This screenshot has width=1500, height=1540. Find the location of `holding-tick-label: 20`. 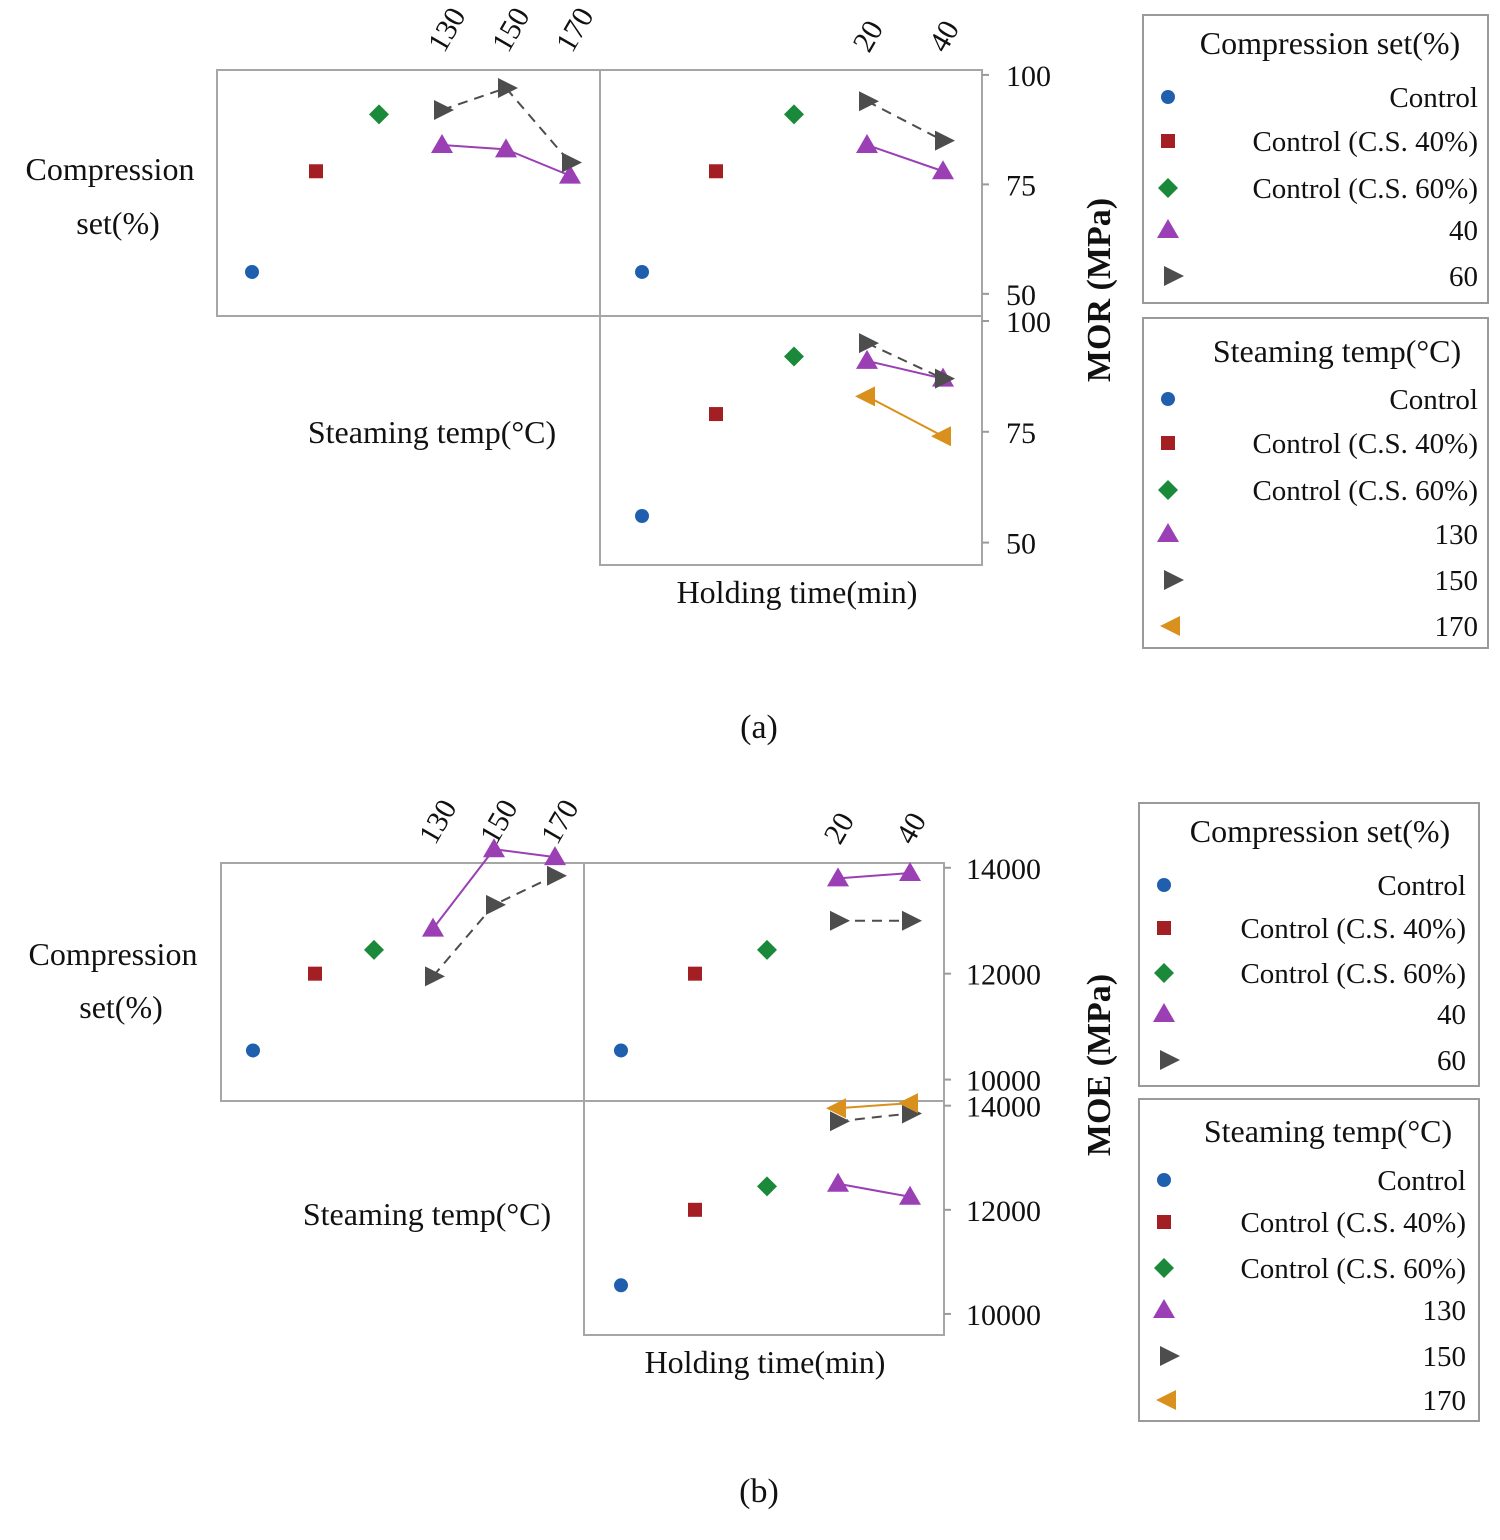

holding-tick-label: 20 is located at coordinates (839, 828).